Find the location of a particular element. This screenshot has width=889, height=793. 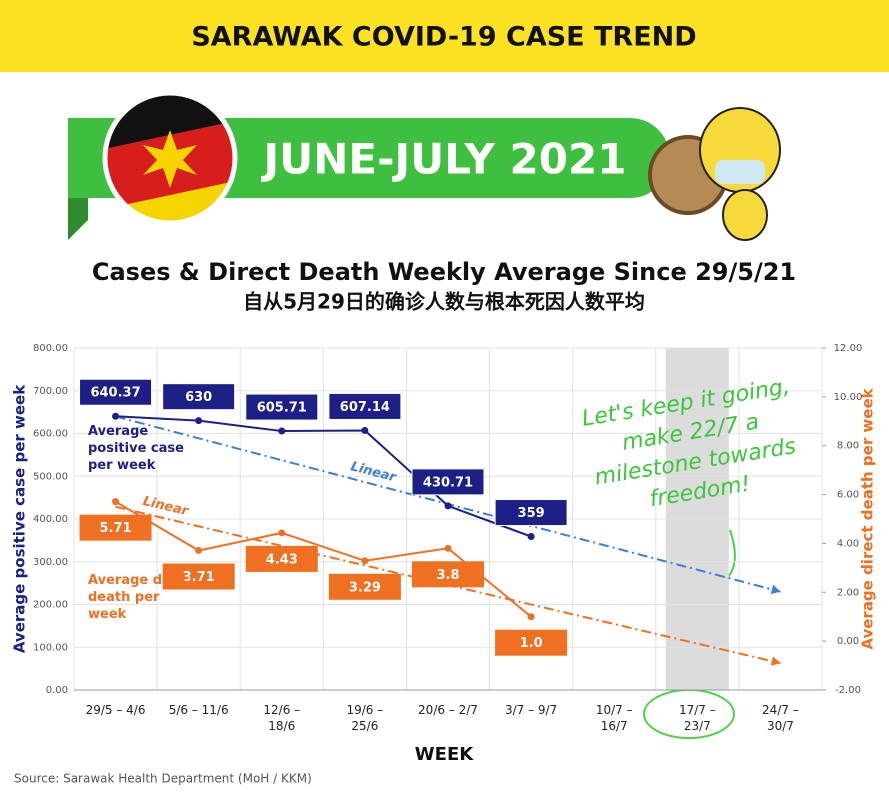

x-tick-label: 3/7 – 9/7 is located at coordinates (531, 710).